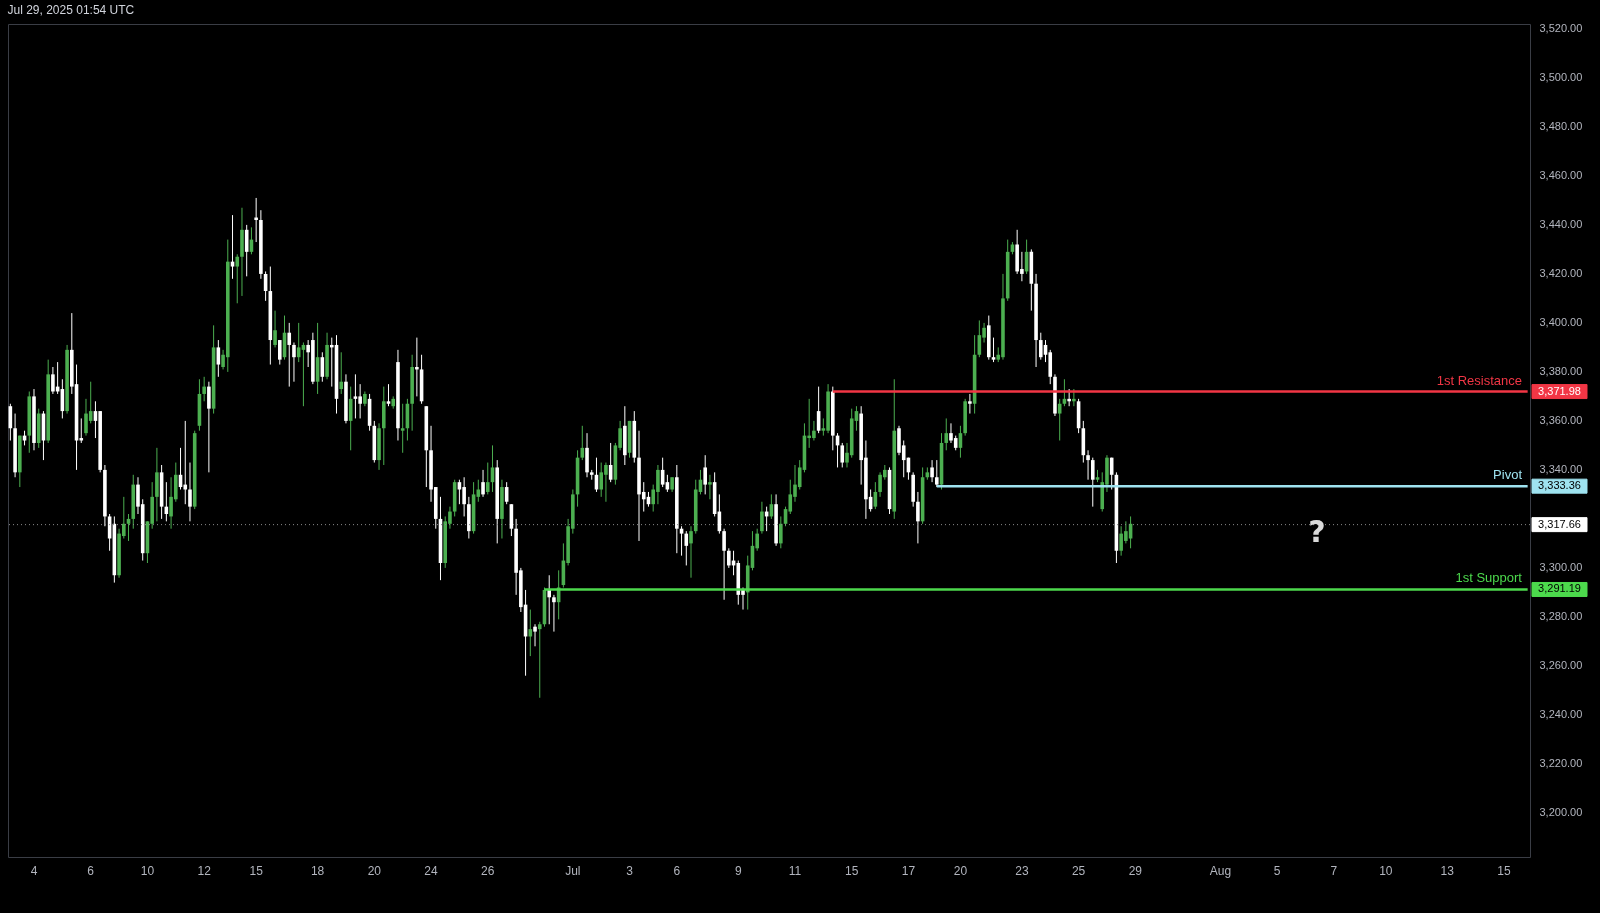  What do you see at coordinates (1561, 175) in the screenshot?
I see `y-tick-label: 3,460.00` at bounding box center [1561, 175].